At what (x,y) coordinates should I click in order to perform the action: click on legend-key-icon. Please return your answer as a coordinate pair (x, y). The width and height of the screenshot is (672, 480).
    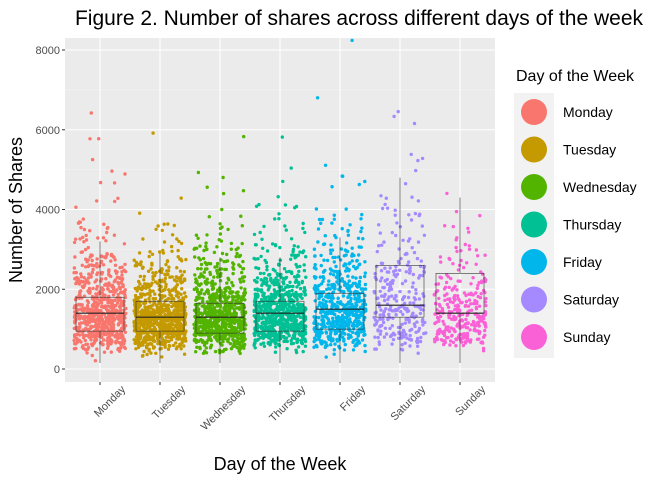
    Looking at the image, I should click on (534, 262).